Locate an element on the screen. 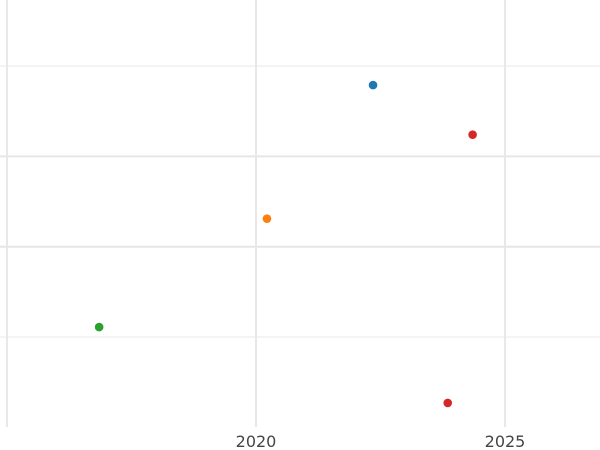 Image resolution: width=600 pixels, height=450 pixels. x-tick-label: 2020 is located at coordinates (256, 441).